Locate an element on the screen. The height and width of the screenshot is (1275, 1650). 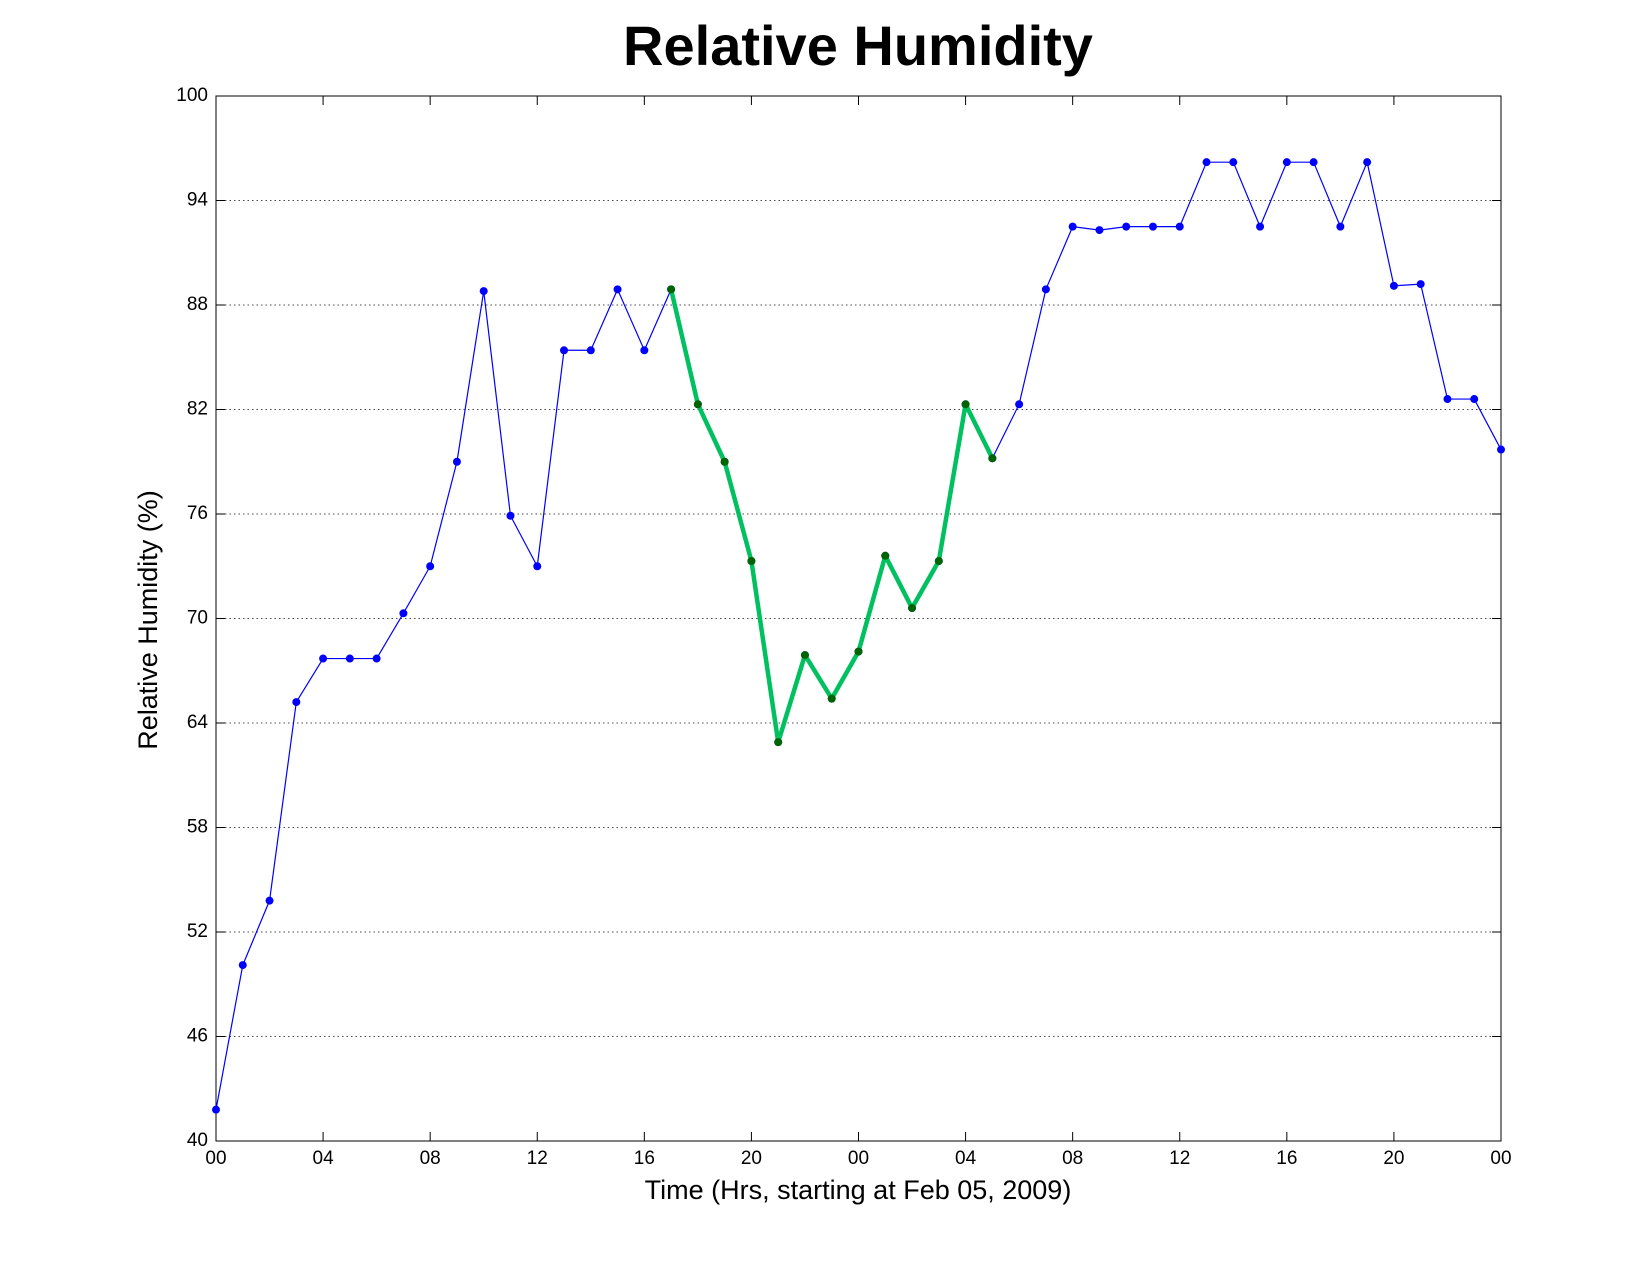
y-tick-label: 76 is located at coordinates (197, 513).